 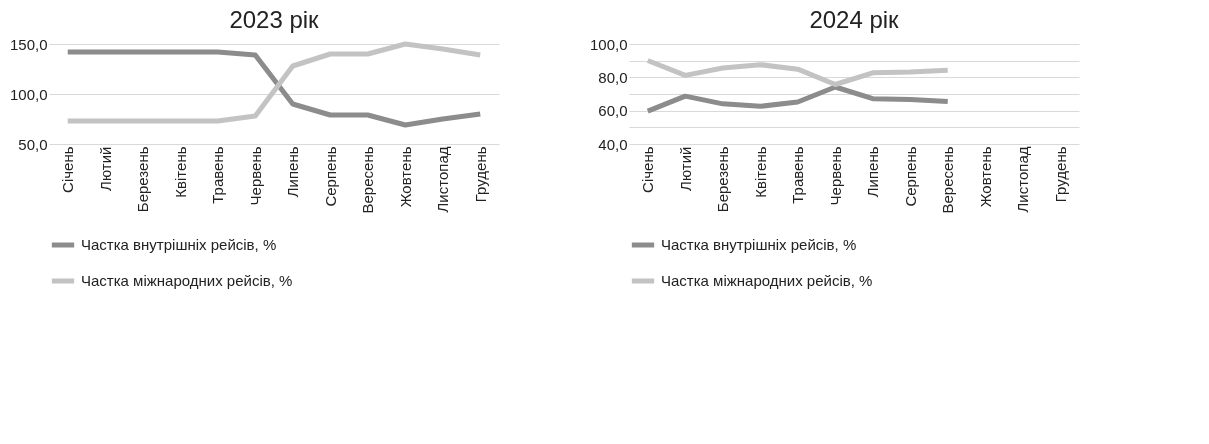 I want to click on y-tick-label: 80,0, so click(x=613, y=77).